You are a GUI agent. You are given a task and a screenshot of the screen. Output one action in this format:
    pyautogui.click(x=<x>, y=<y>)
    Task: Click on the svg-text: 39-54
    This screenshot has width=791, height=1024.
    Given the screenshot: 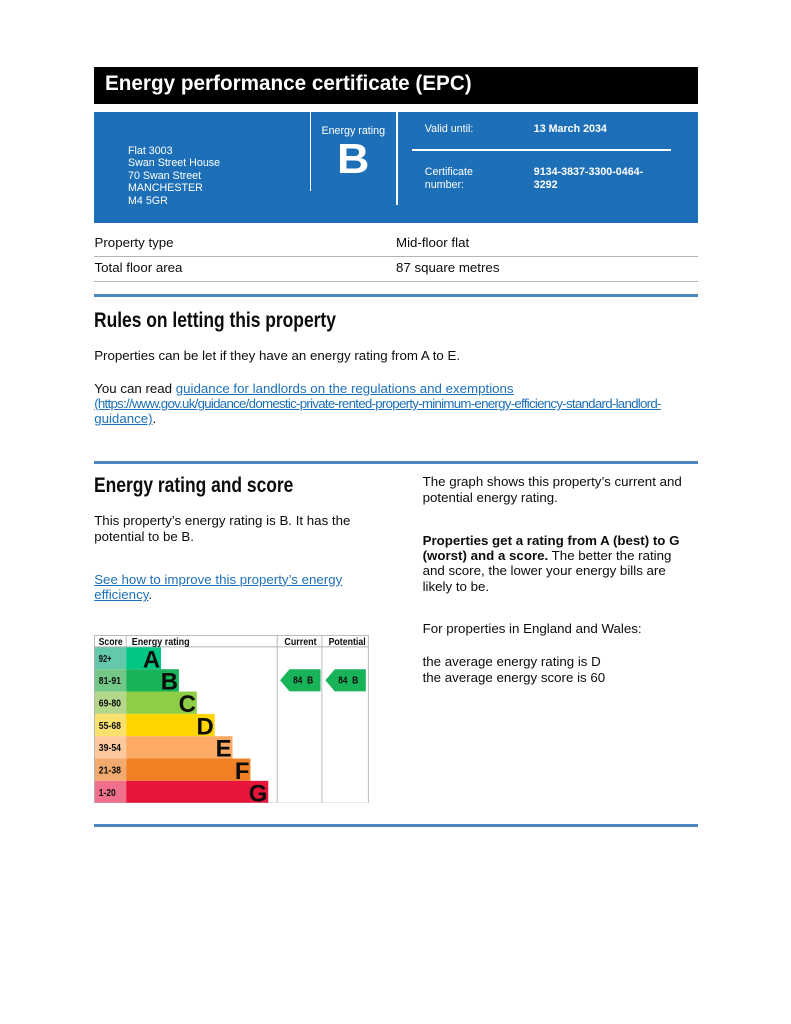 What is the action you would take?
    pyautogui.click(x=110, y=748)
    